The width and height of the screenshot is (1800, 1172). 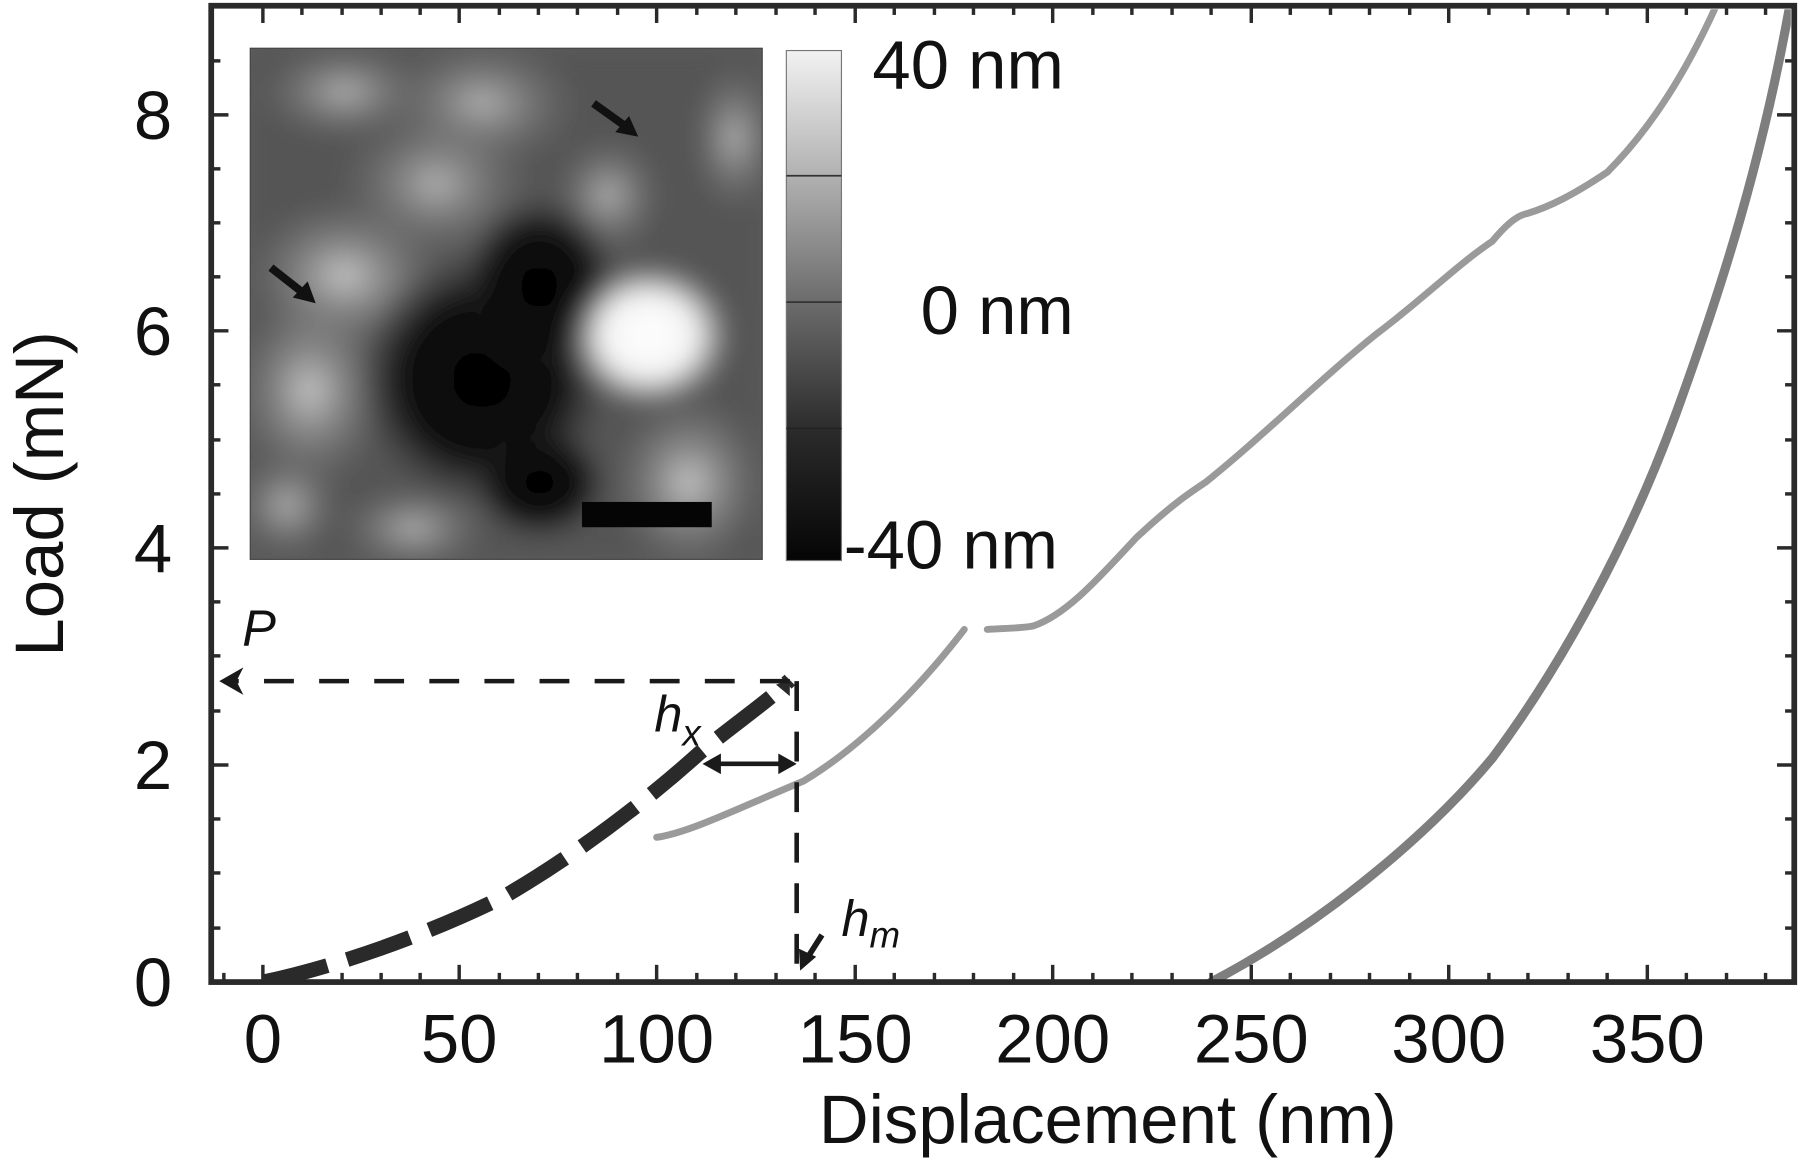 I want to click on label-h-x: hx, so click(x=678, y=720).